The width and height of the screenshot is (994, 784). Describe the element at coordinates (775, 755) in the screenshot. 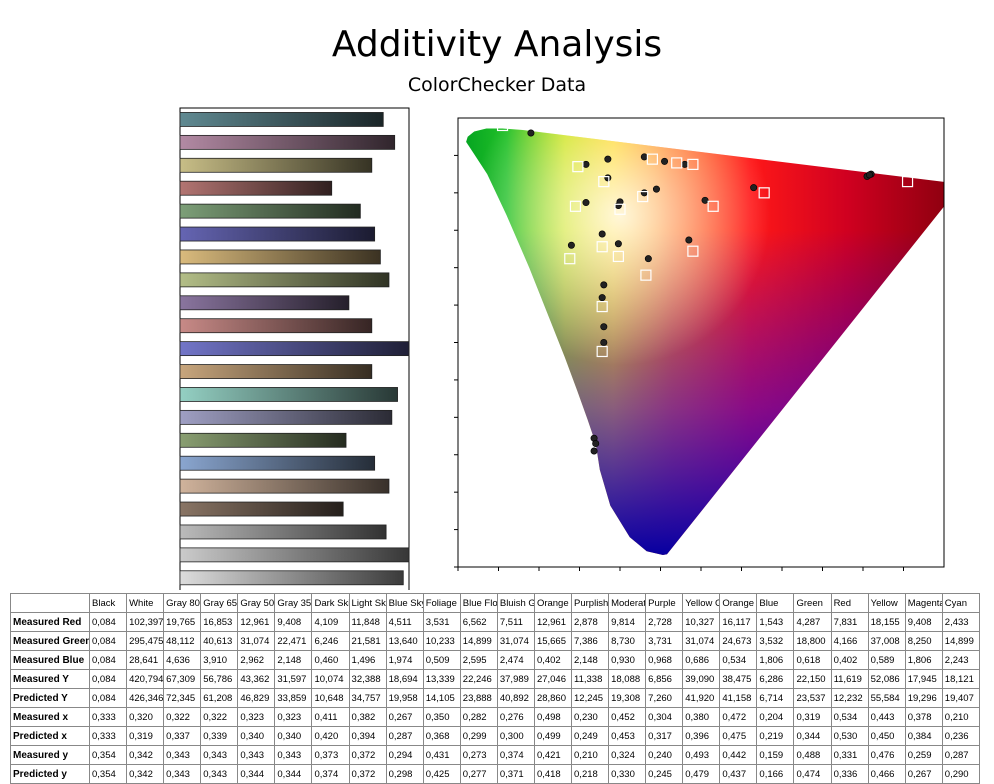

I see `table-cell: 0,159` at that location.